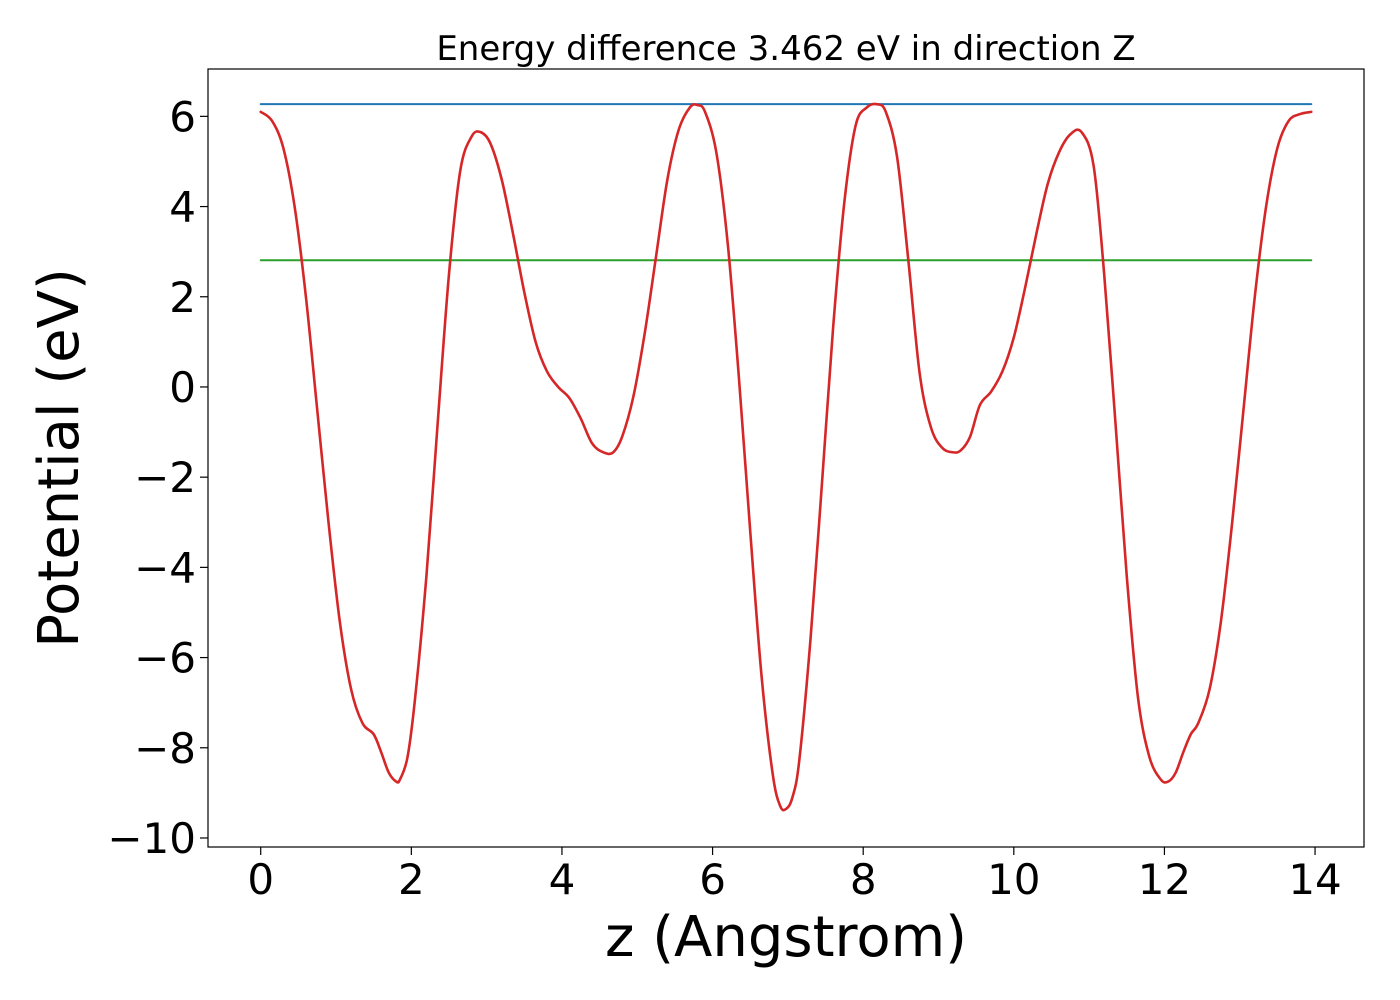  Describe the element at coordinates (165, 658) in the screenshot. I see `y-tick-label: −6` at that location.